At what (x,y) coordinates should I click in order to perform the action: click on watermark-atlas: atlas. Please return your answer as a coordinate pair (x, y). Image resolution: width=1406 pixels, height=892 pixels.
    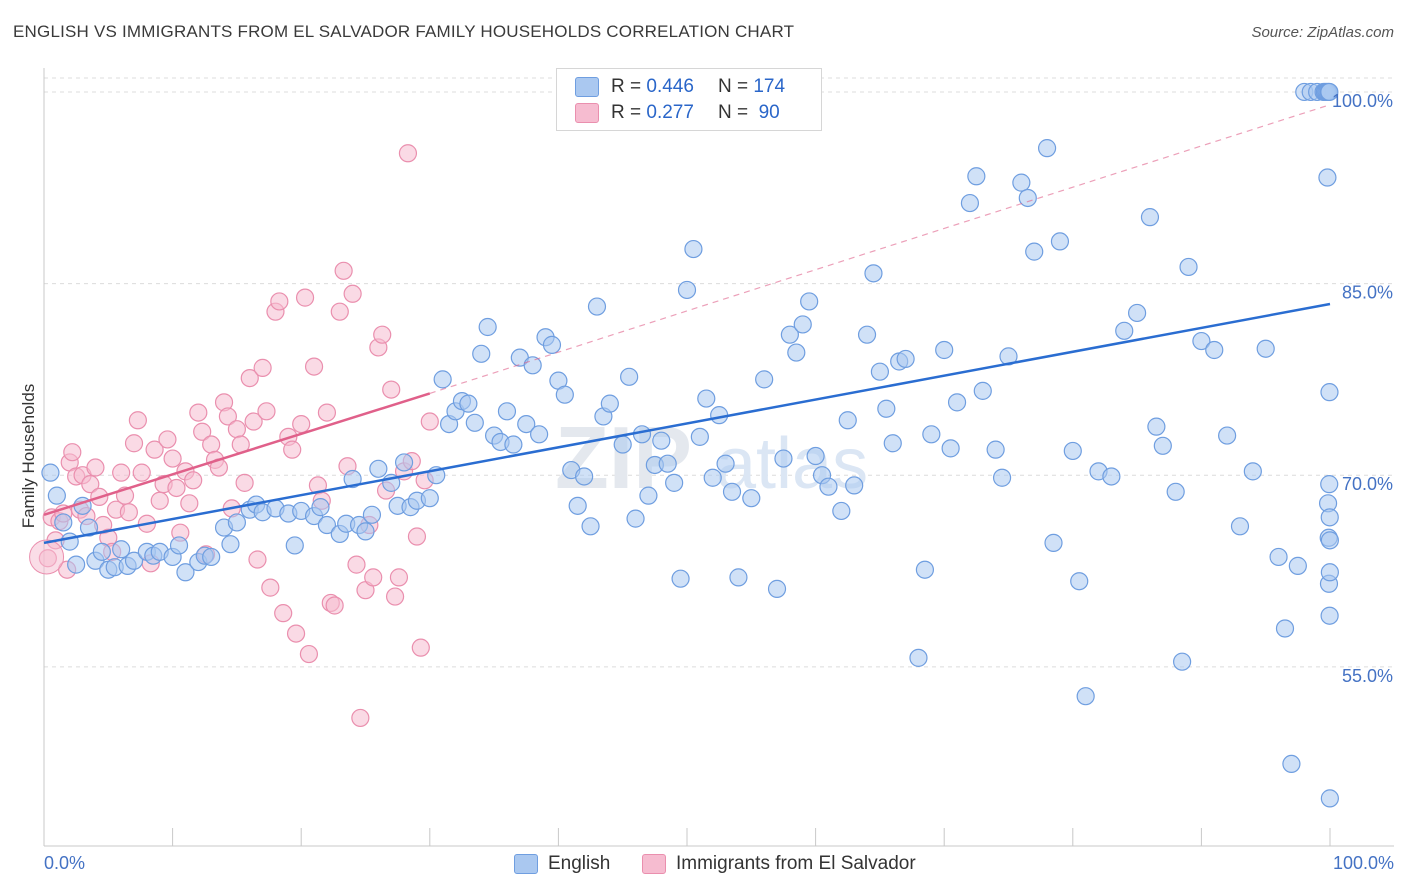
    Looking at the image, I should click on (792, 464).